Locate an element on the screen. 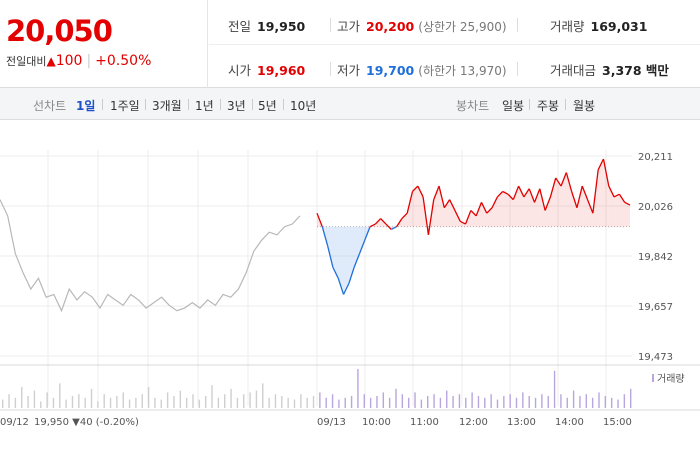 The width and height of the screenshot is (700, 450). volume-legend-icon is located at coordinates (653, 378).